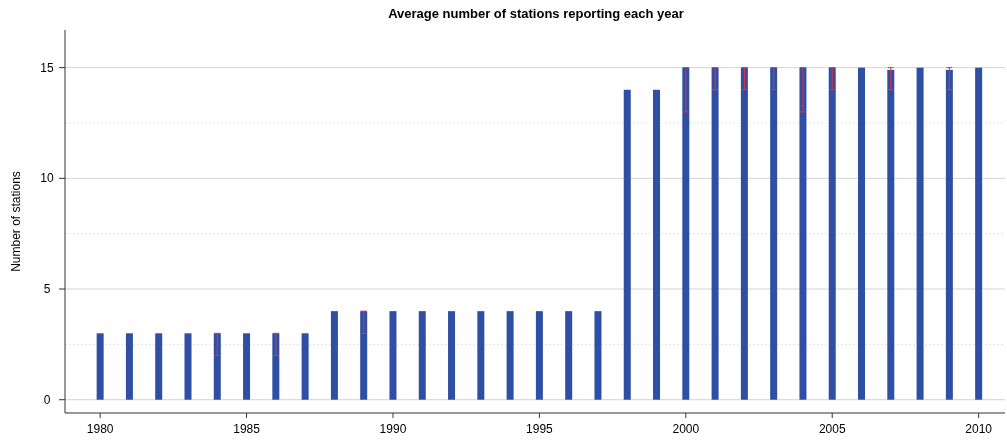 This screenshot has height=446, width=1007. What do you see at coordinates (16, 221) in the screenshot?
I see `y-axis-title: Number of stations` at bounding box center [16, 221].